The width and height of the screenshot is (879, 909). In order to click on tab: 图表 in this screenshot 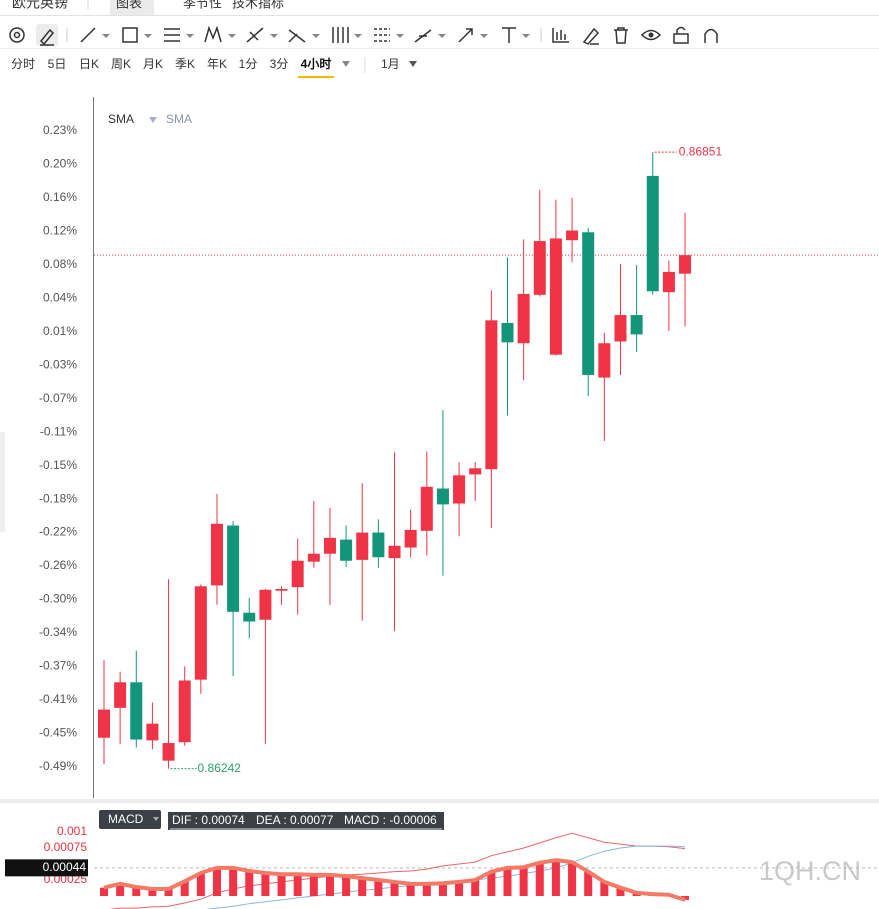, I will do `click(129, 5)`.